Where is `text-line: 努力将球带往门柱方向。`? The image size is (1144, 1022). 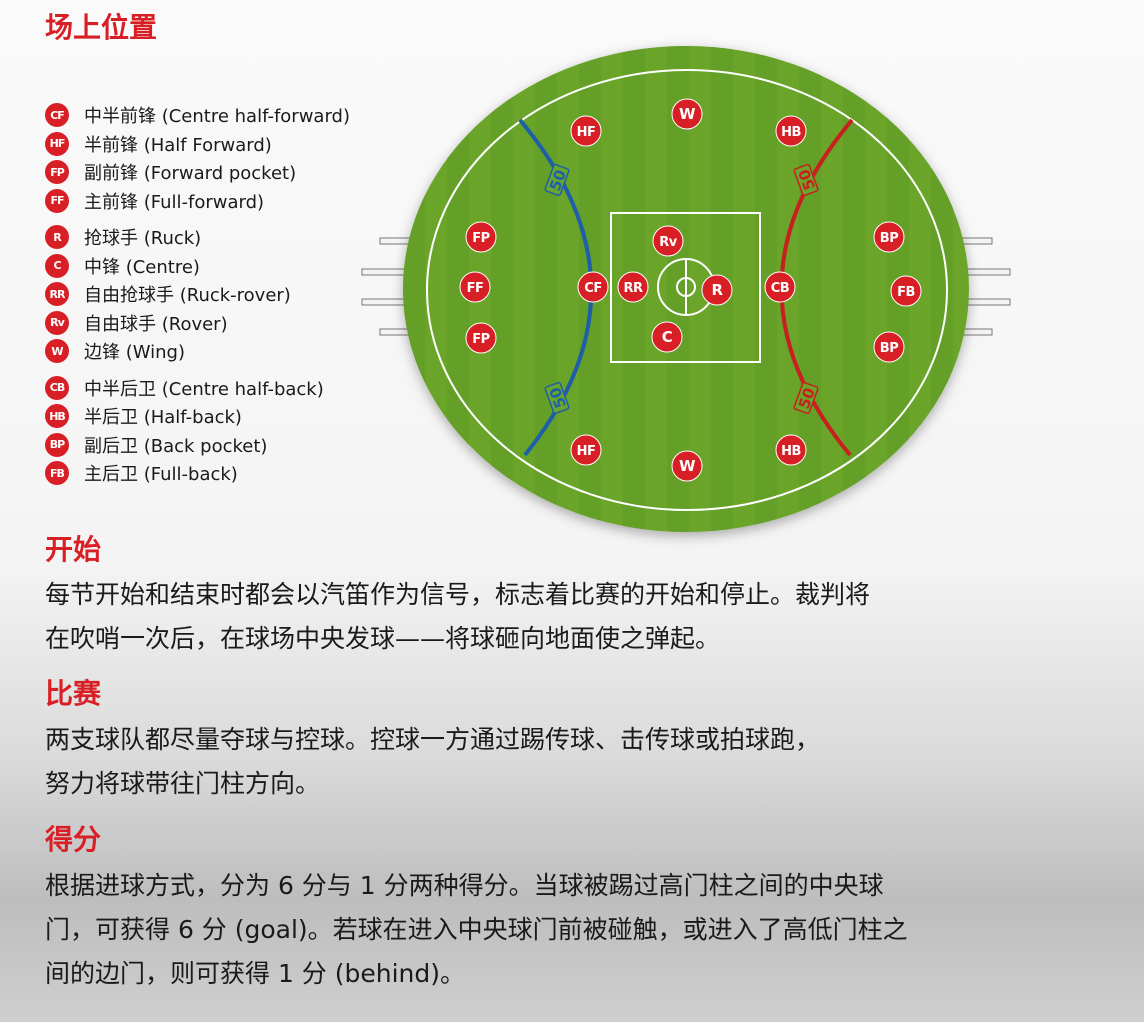 text-line: 努力将球带往门柱方向。 is located at coordinates (183, 783).